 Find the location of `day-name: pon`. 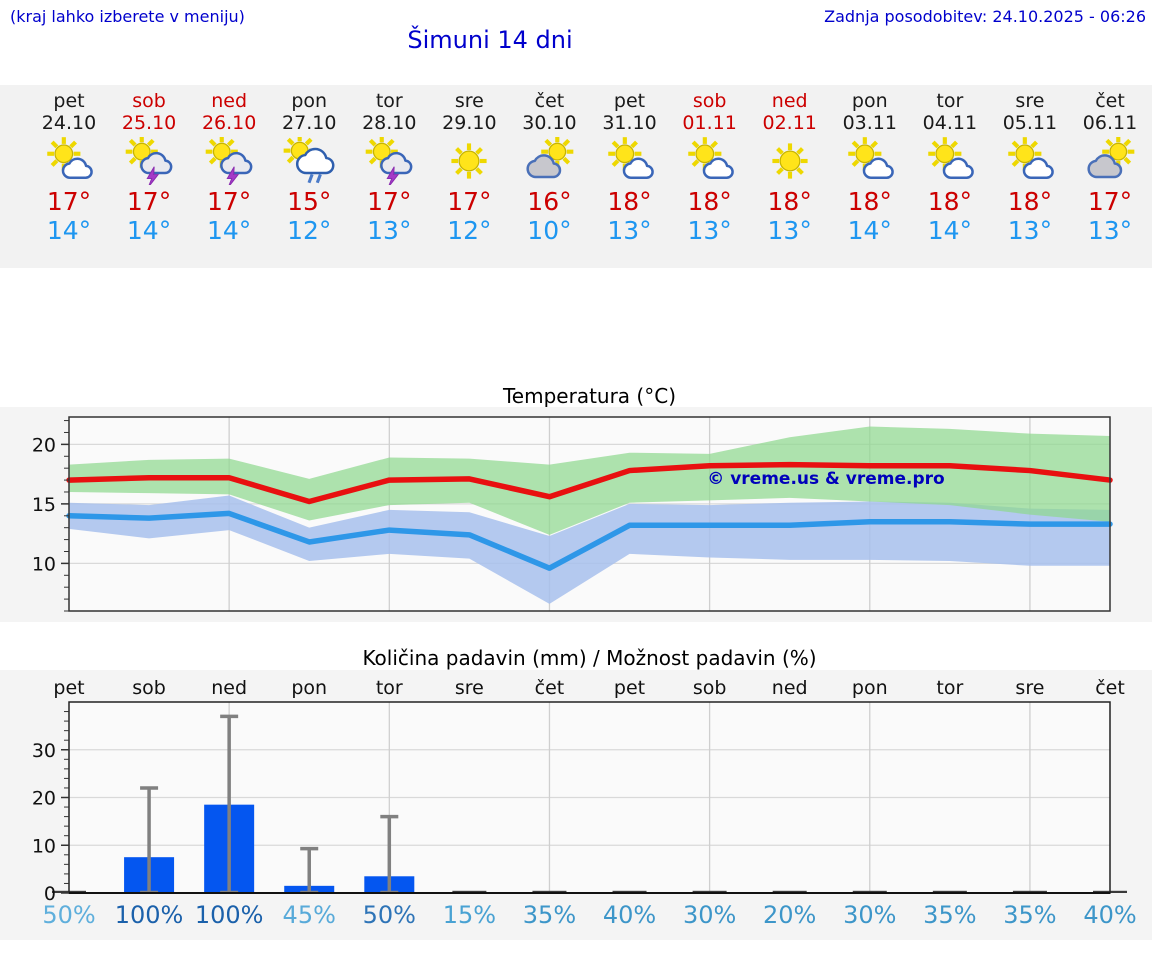

day-name: pon is located at coordinates (309, 101).